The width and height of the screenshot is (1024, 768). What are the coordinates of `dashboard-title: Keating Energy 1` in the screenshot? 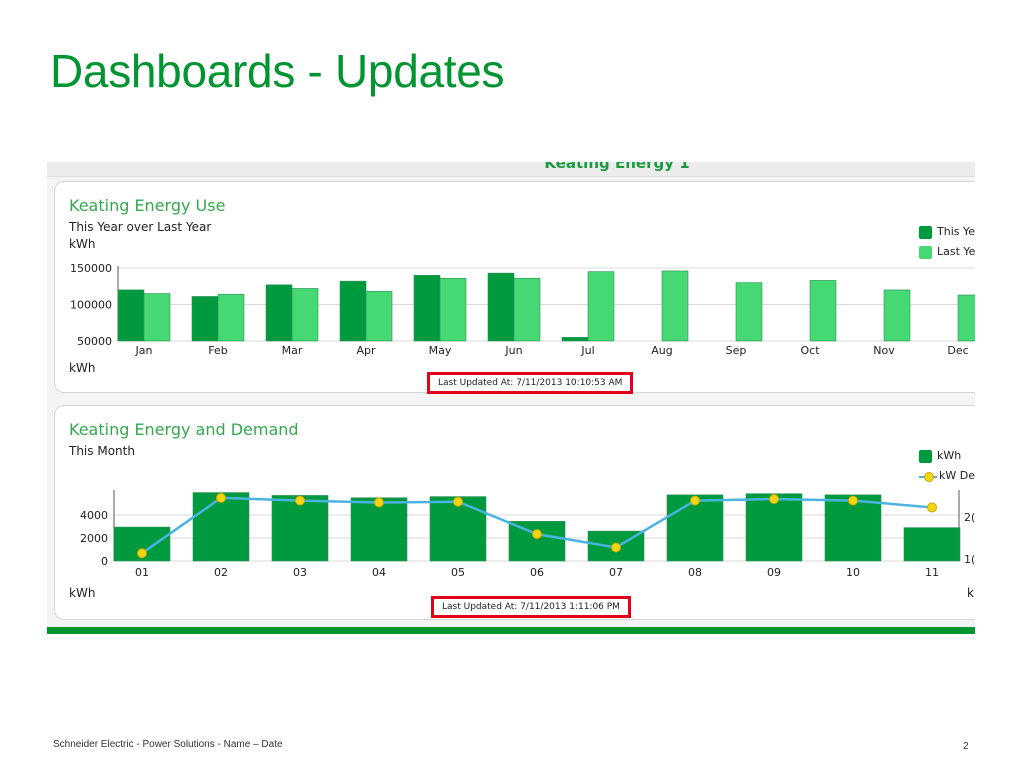 It's located at (511, 169).